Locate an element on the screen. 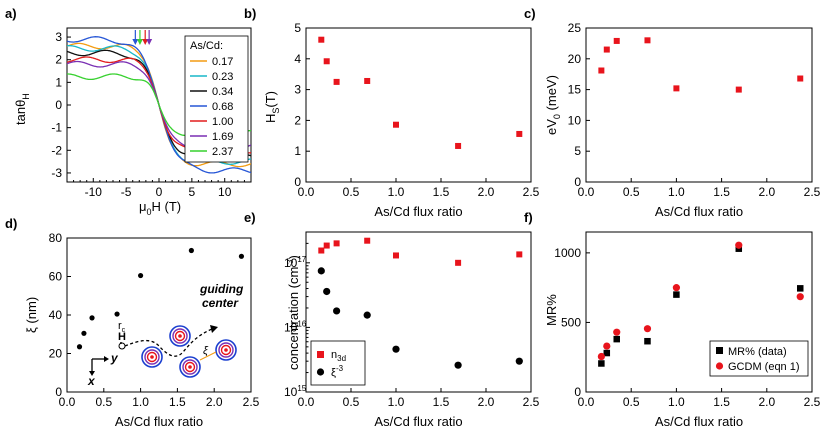  x-tick-label: 5 is located at coordinates (192, 192).